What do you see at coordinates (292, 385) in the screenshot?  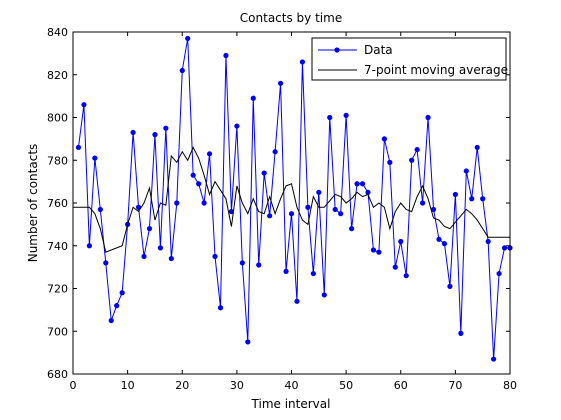 I see `x-tick-label: 40` at bounding box center [292, 385].